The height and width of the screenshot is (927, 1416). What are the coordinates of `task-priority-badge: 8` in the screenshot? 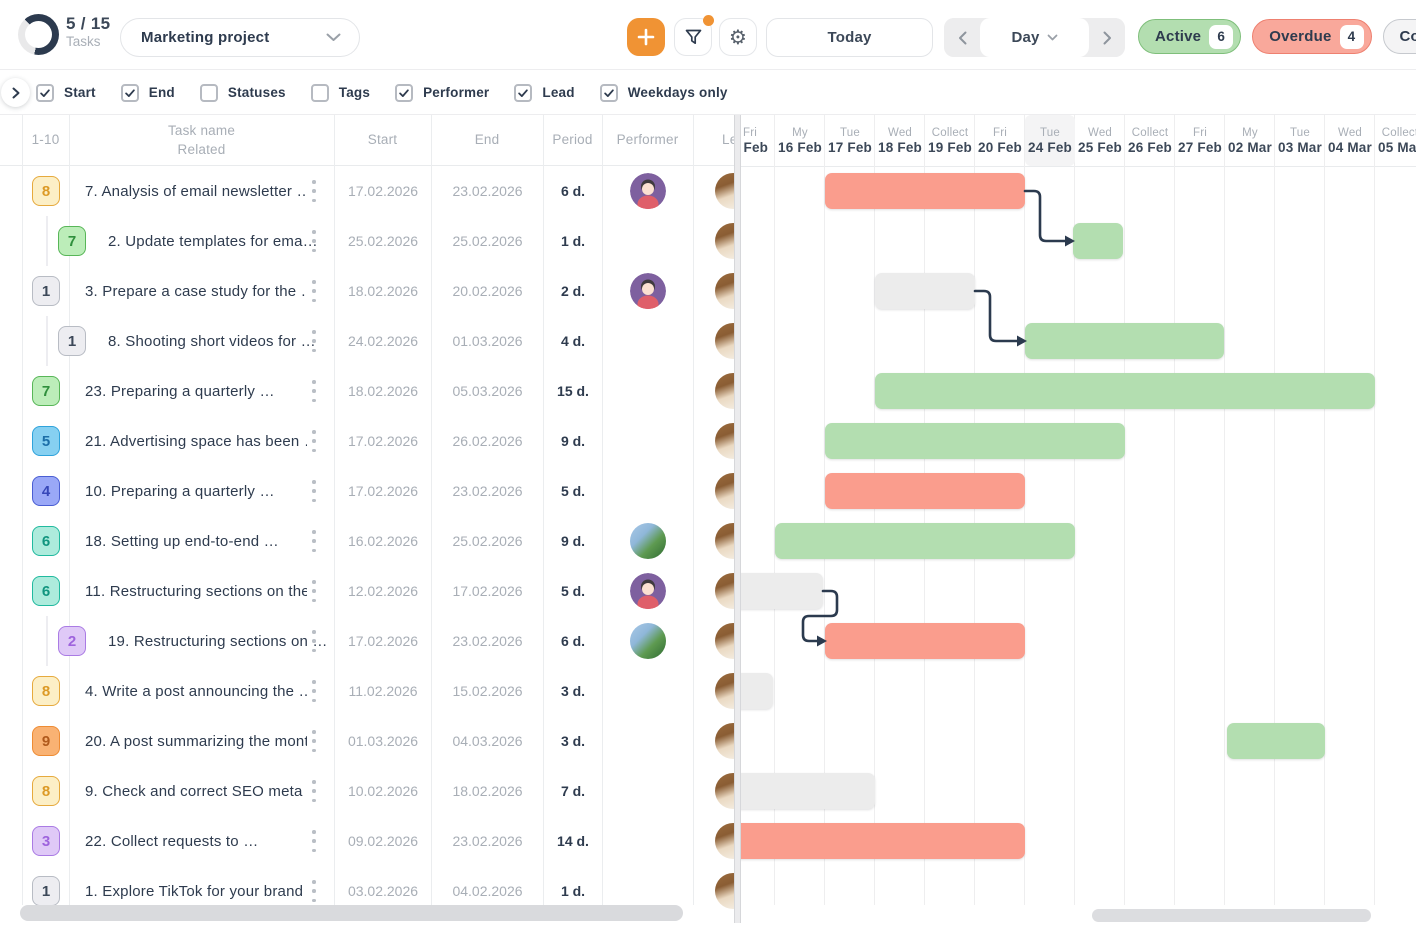 It's located at (46, 791).